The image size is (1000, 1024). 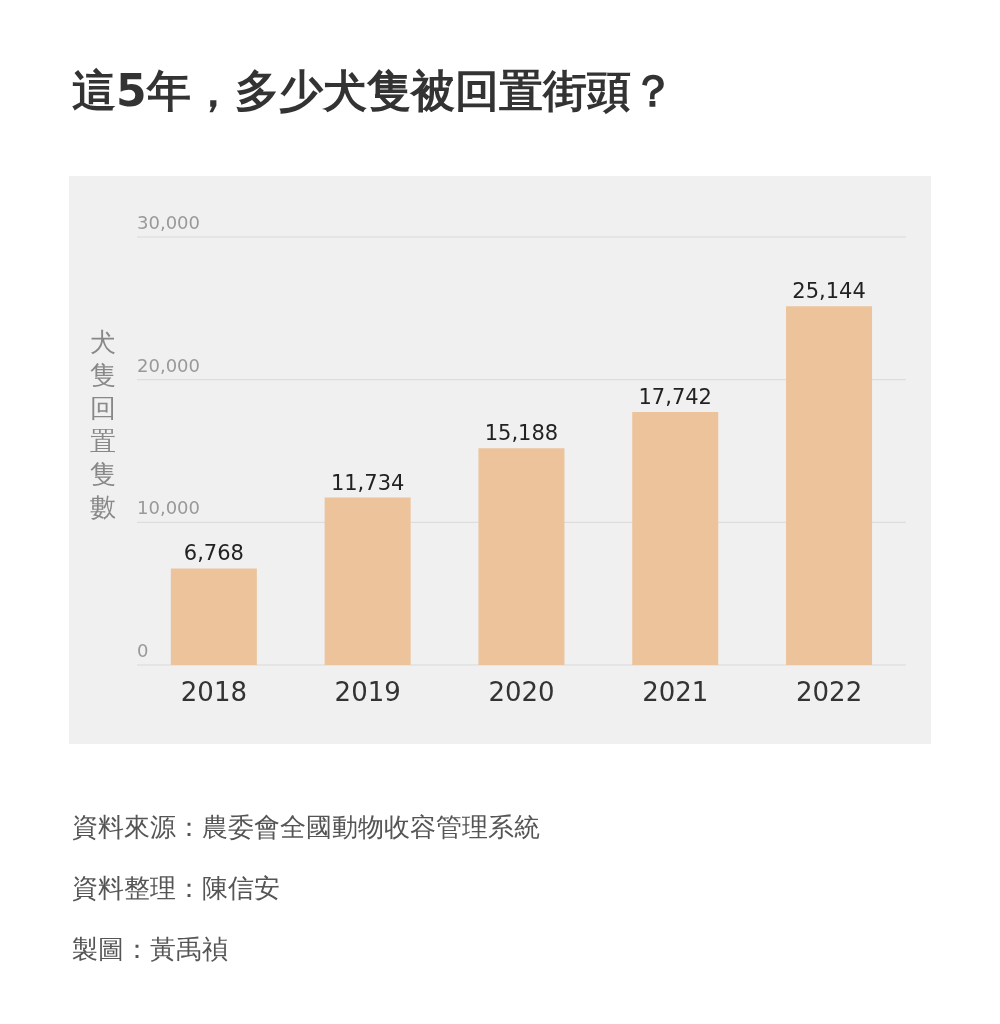 I want to click on x-tick-label: 2020, so click(x=521, y=692).